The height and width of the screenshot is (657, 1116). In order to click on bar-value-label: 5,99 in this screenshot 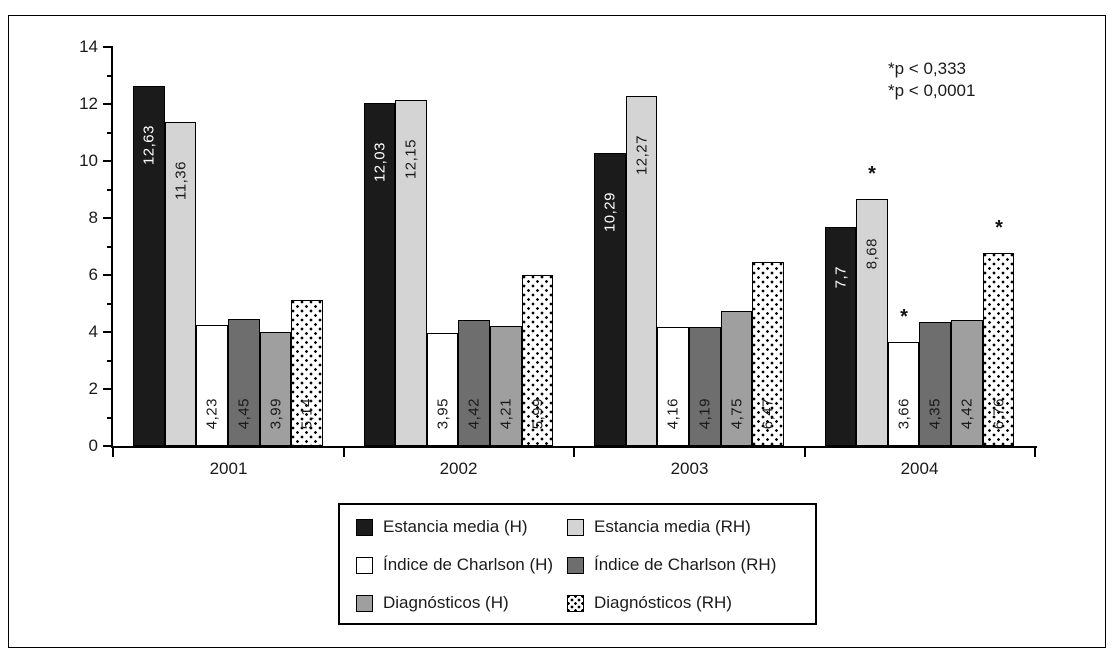, I will do `click(537, 413)`.